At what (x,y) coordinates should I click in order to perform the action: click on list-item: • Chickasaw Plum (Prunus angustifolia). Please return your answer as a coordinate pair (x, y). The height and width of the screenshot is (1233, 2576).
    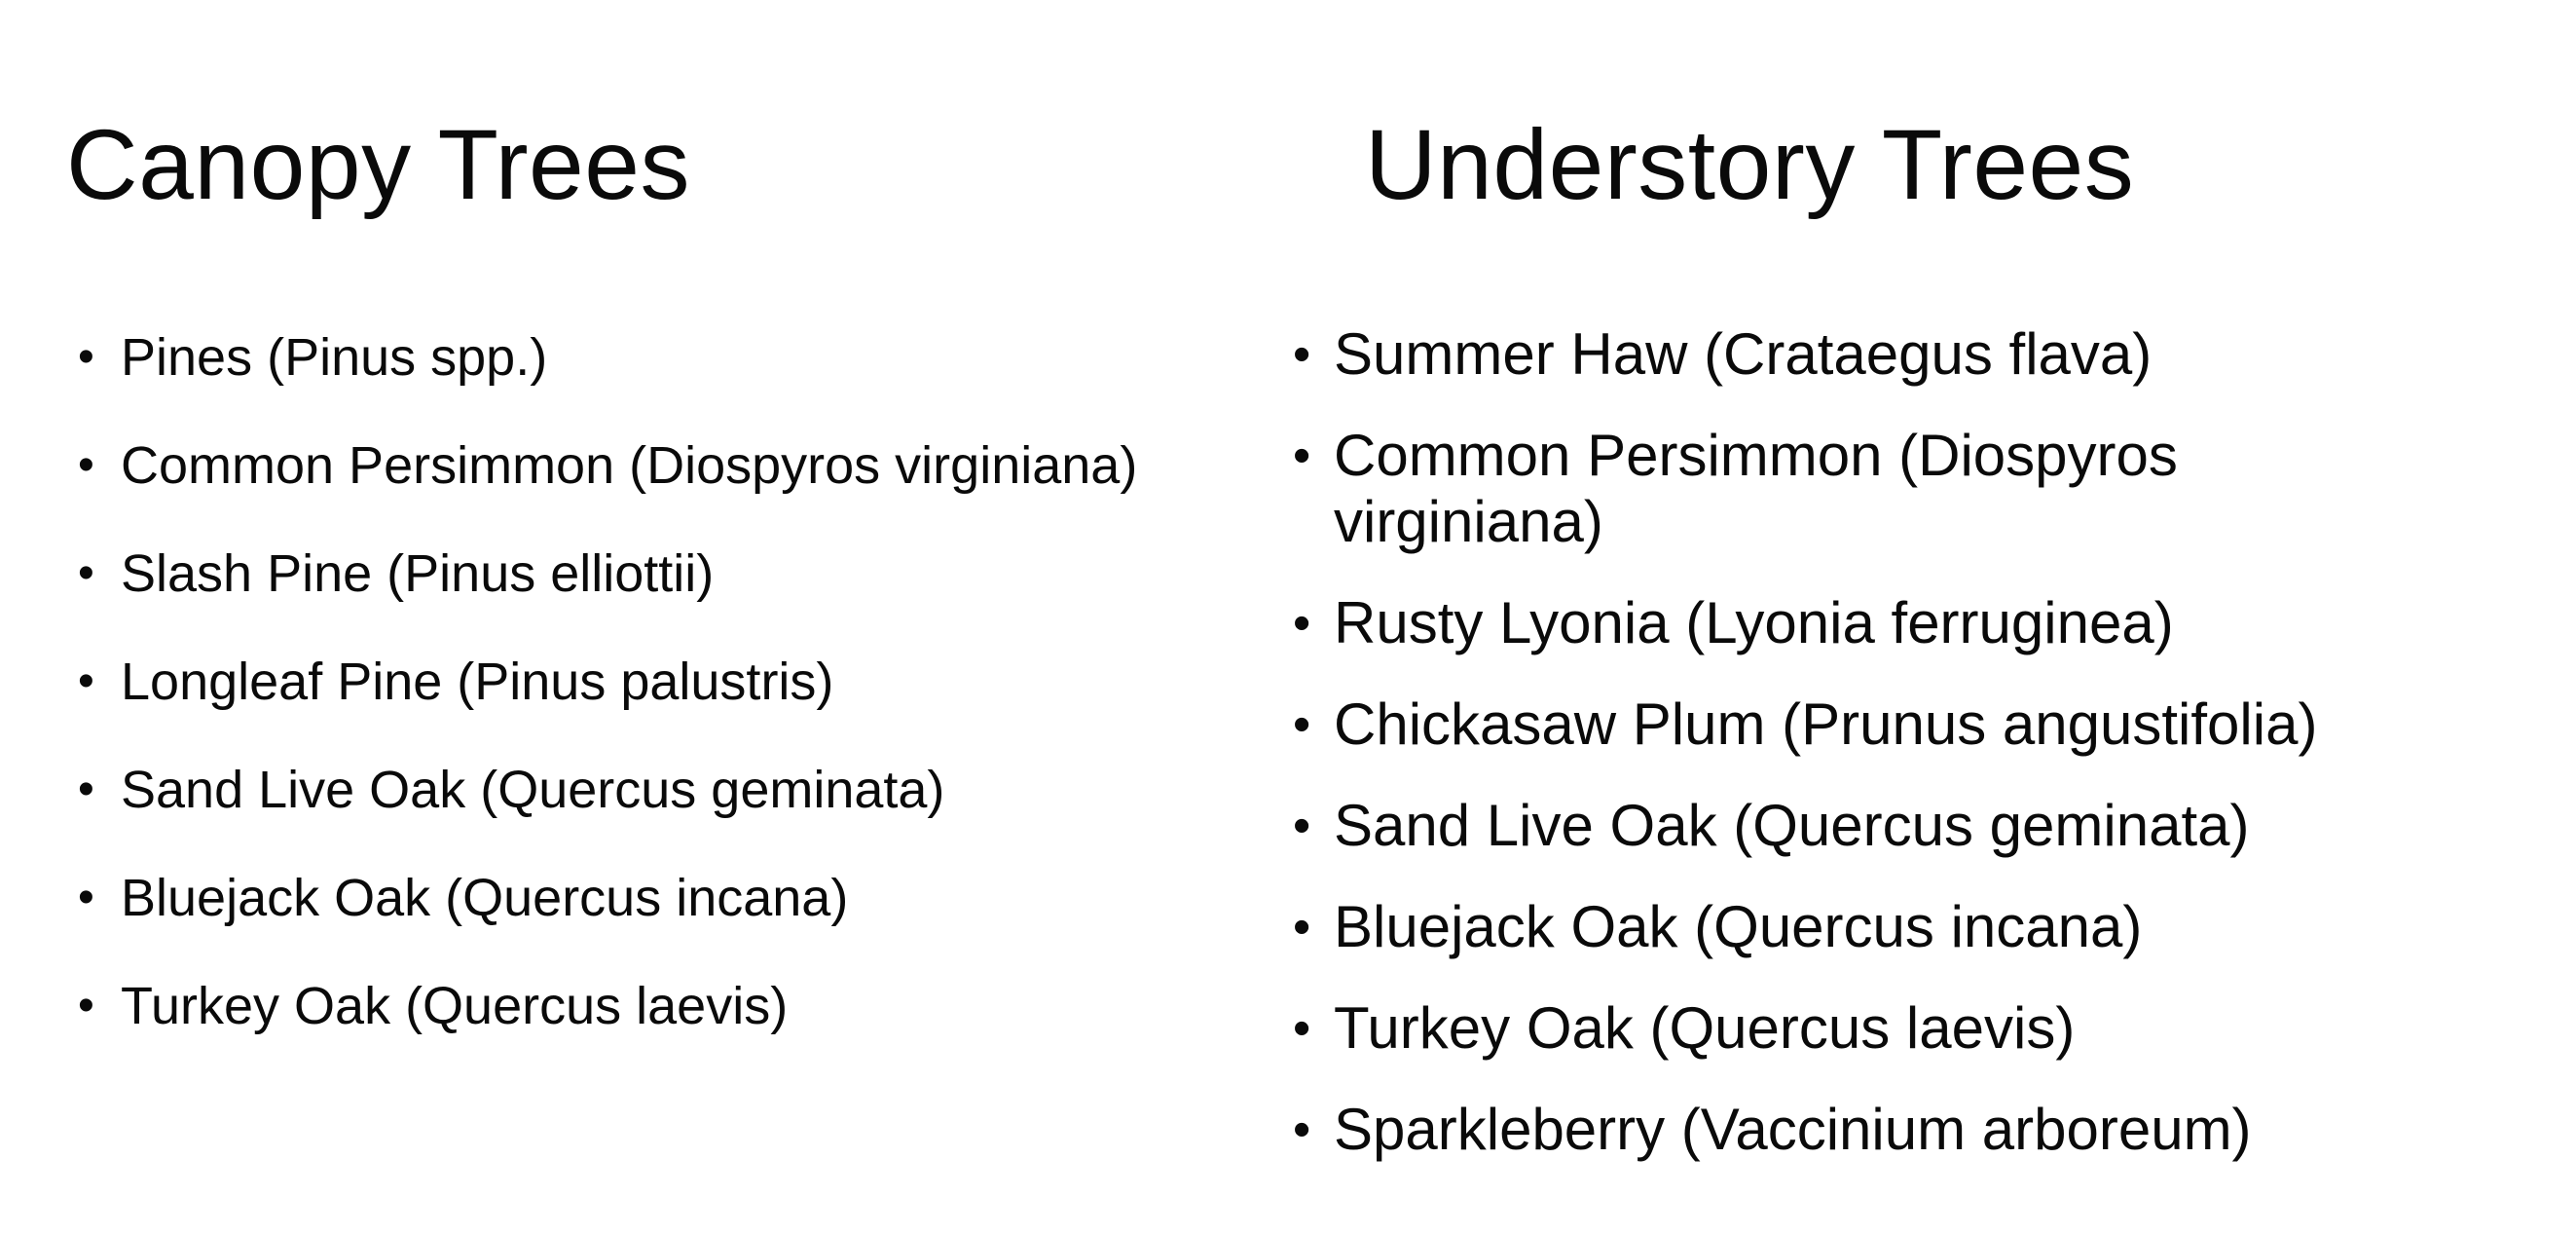
    Looking at the image, I should click on (1815, 725).